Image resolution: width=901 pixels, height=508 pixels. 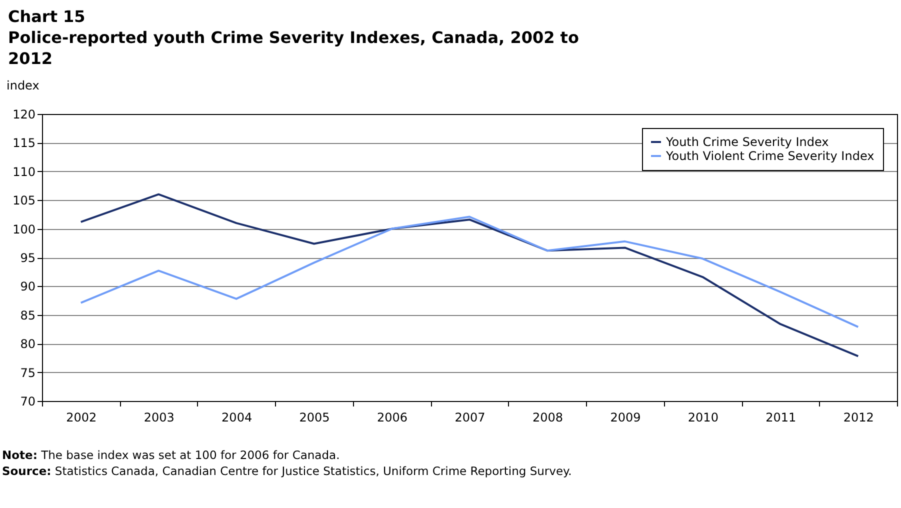 What do you see at coordinates (28, 258) in the screenshot?
I see `y-tick-label: 95` at bounding box center [28, 258].